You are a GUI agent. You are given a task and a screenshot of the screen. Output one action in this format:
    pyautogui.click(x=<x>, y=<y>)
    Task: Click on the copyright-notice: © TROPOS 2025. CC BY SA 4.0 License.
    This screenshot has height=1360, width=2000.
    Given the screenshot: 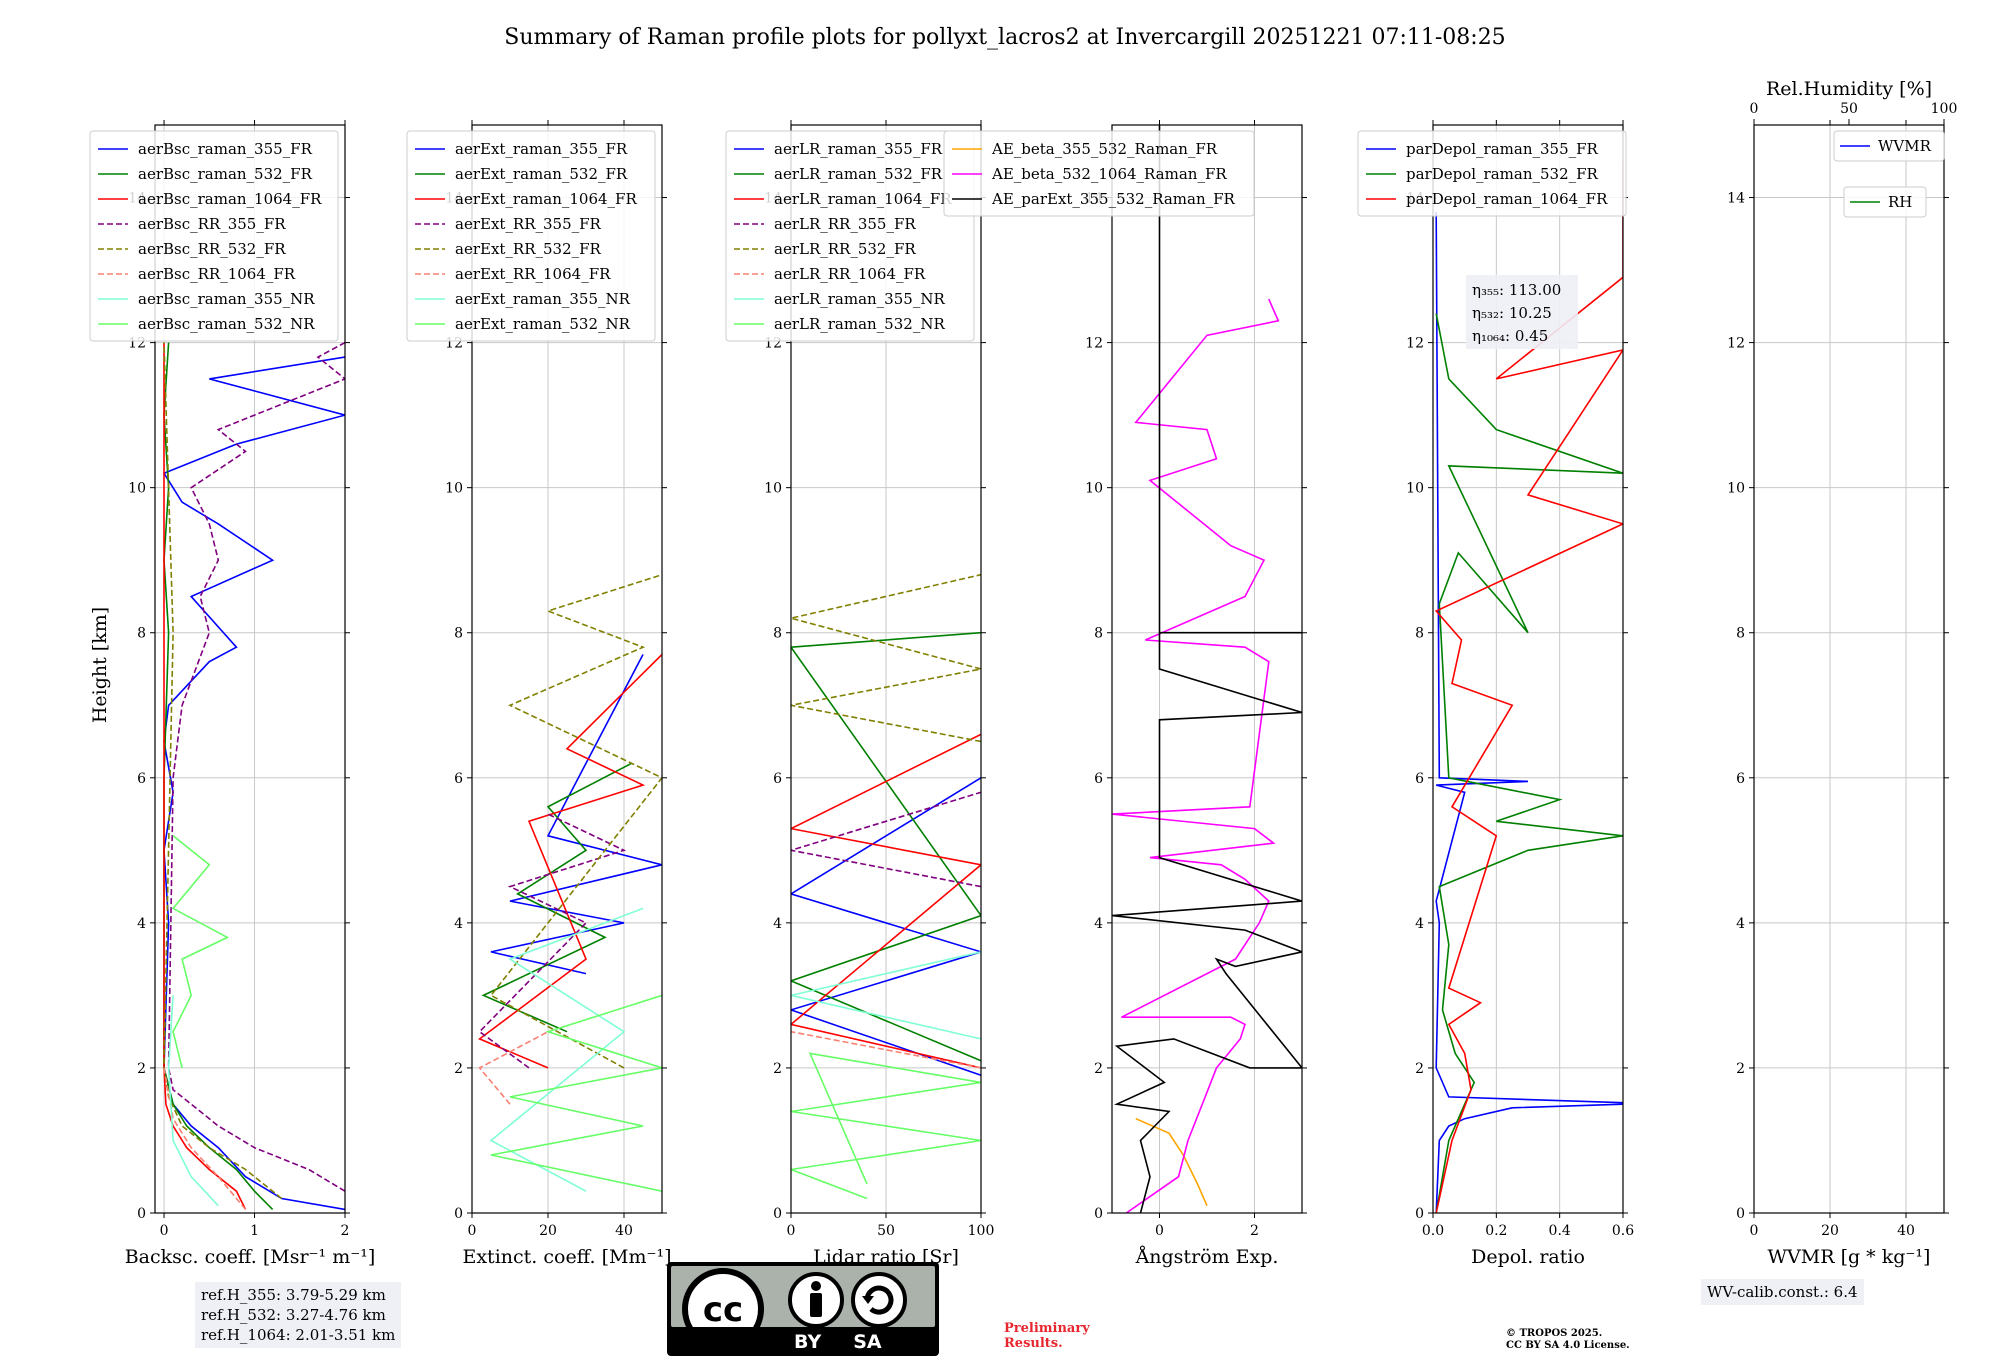 What is the action you would take?
    pyautogui.click(x=1568, y=1340)
    